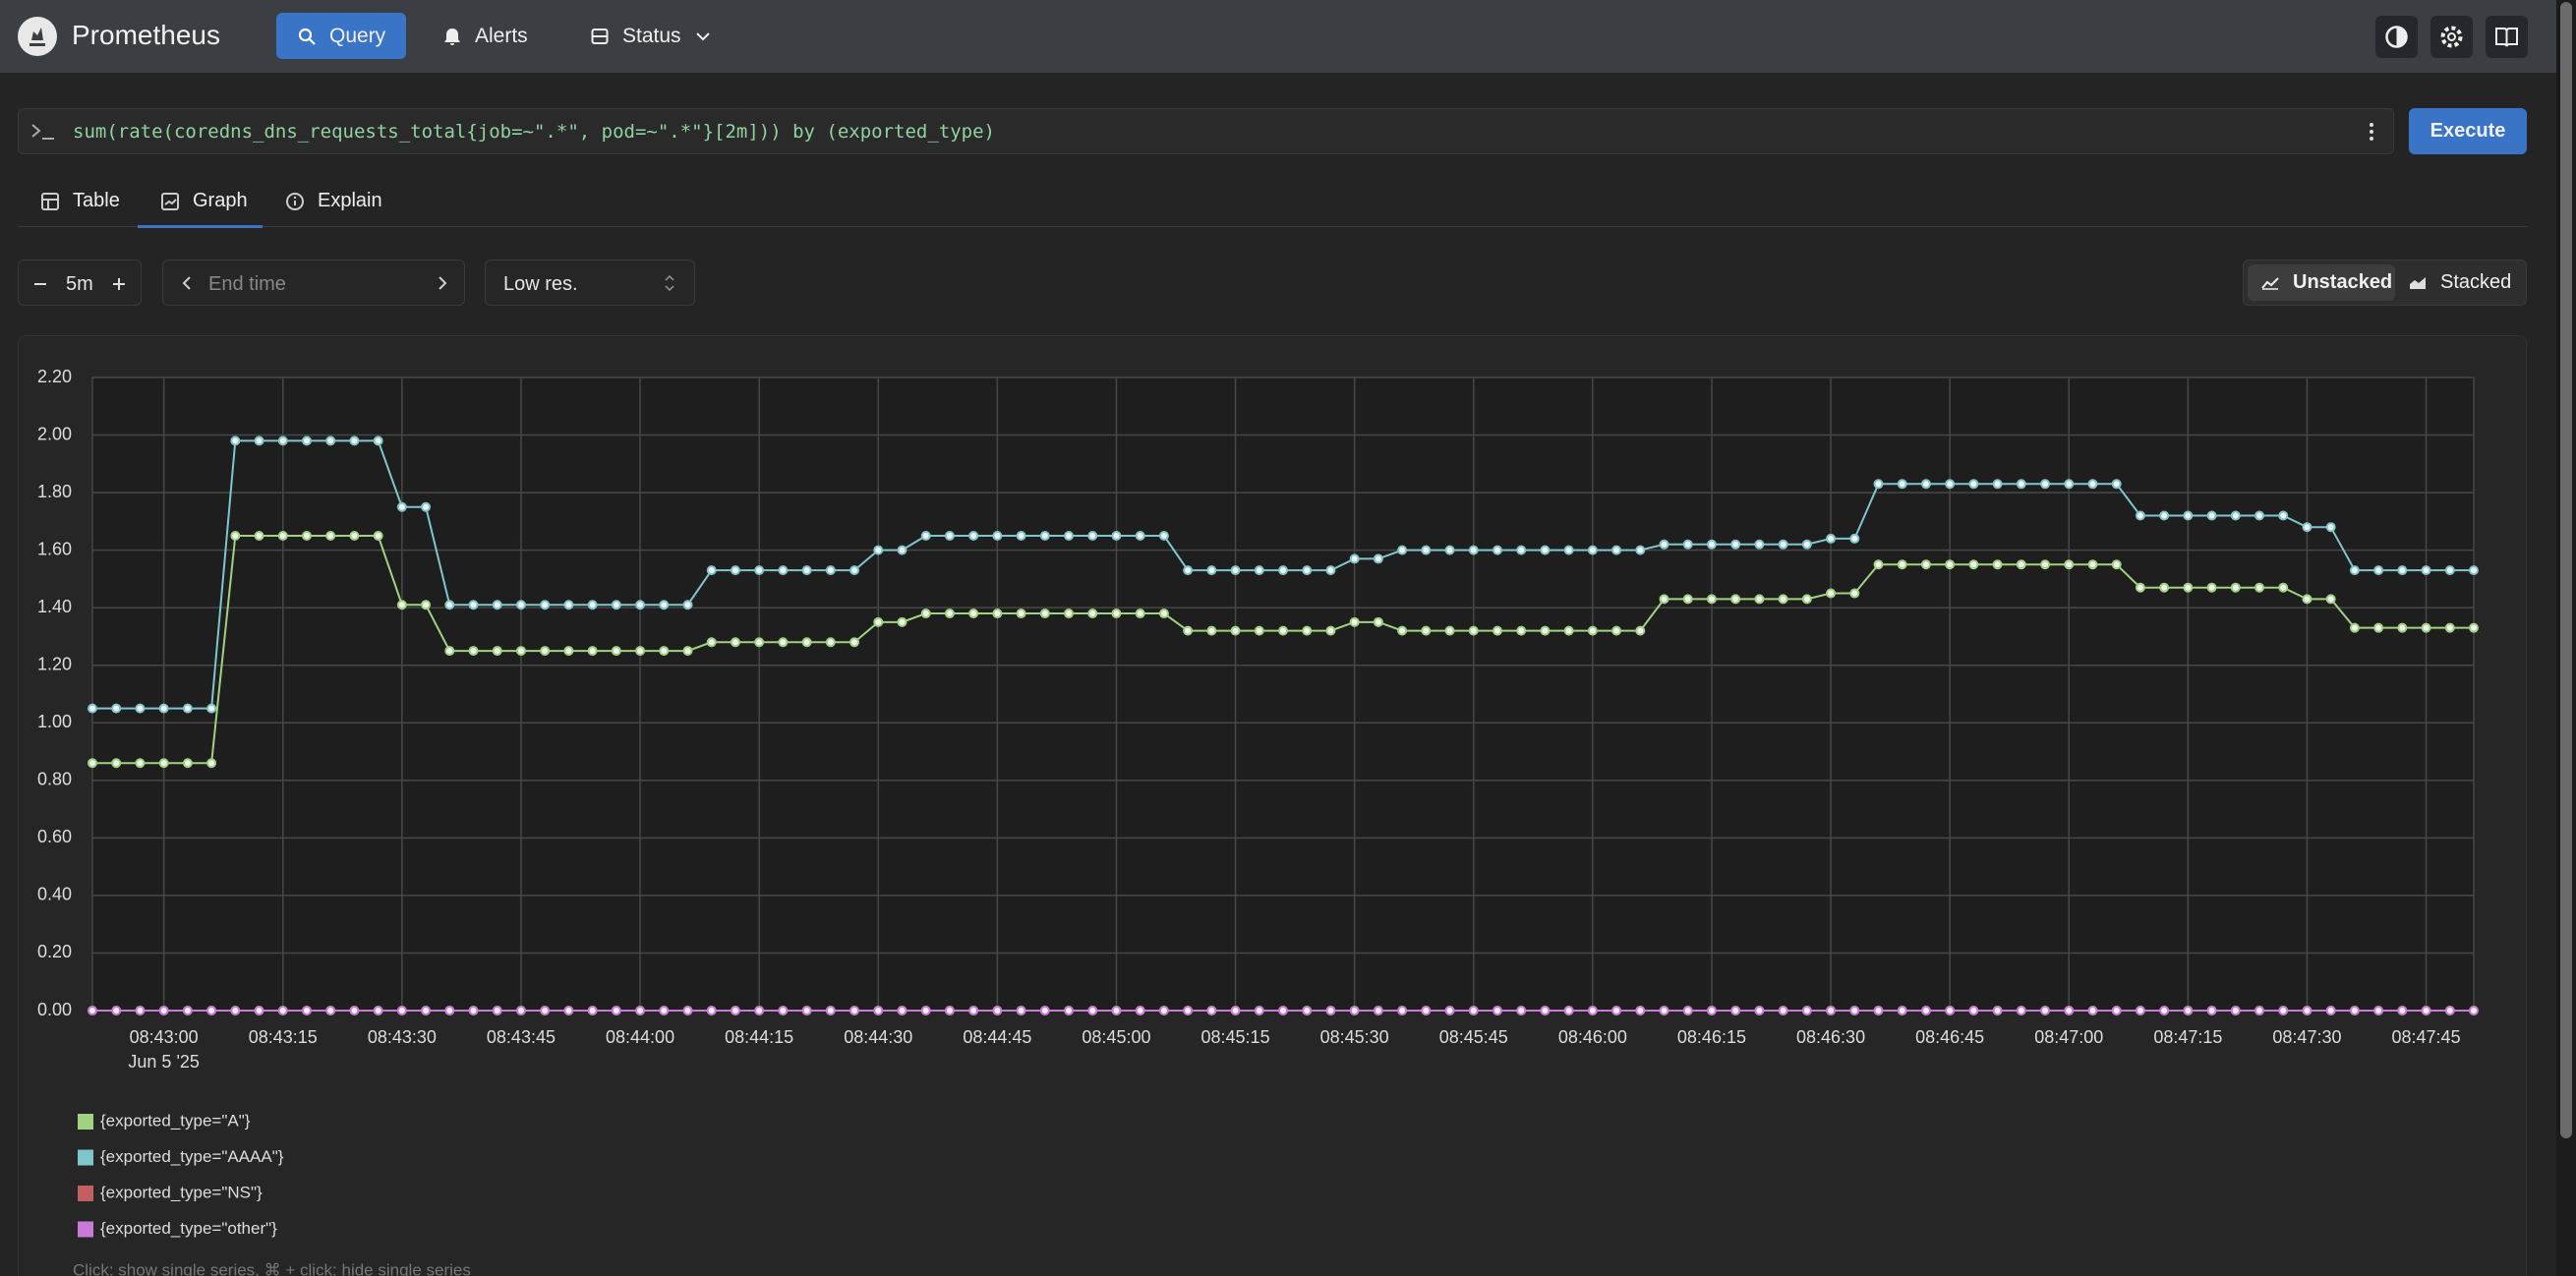  Describe the element at coordinates (175, 1120) in the screenshot. I see `legend-label: {exported_type="A"}` at that location.